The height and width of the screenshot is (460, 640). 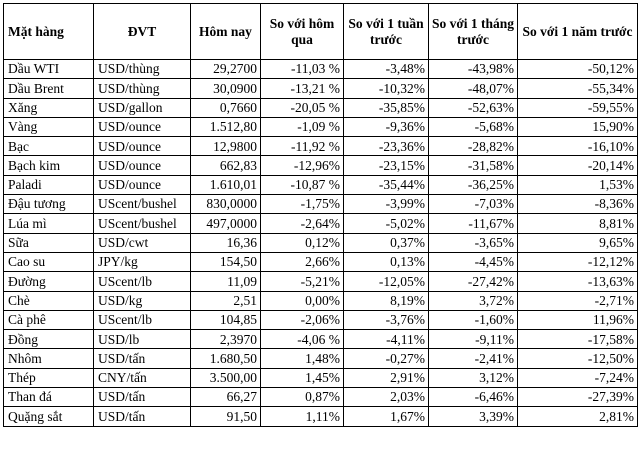 What do you see at coordinates (473, 242) in the screenshot?
I see `cell-vs-month: -3,65%` at bounding box center [473, 242].